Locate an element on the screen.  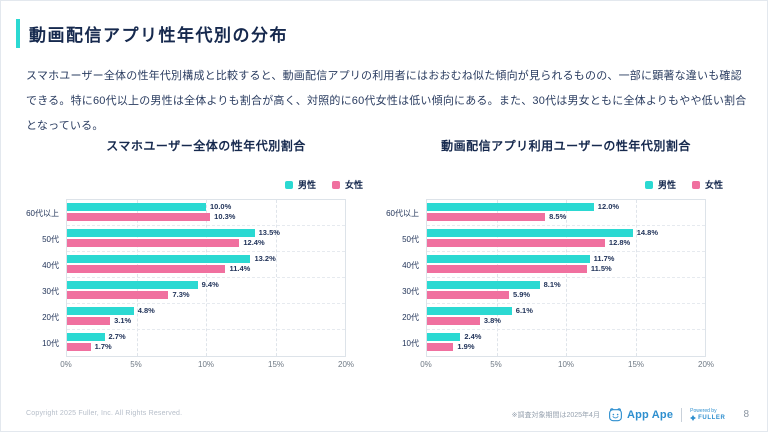
bar-line: 12.0% is located at coordinates (566, 207).